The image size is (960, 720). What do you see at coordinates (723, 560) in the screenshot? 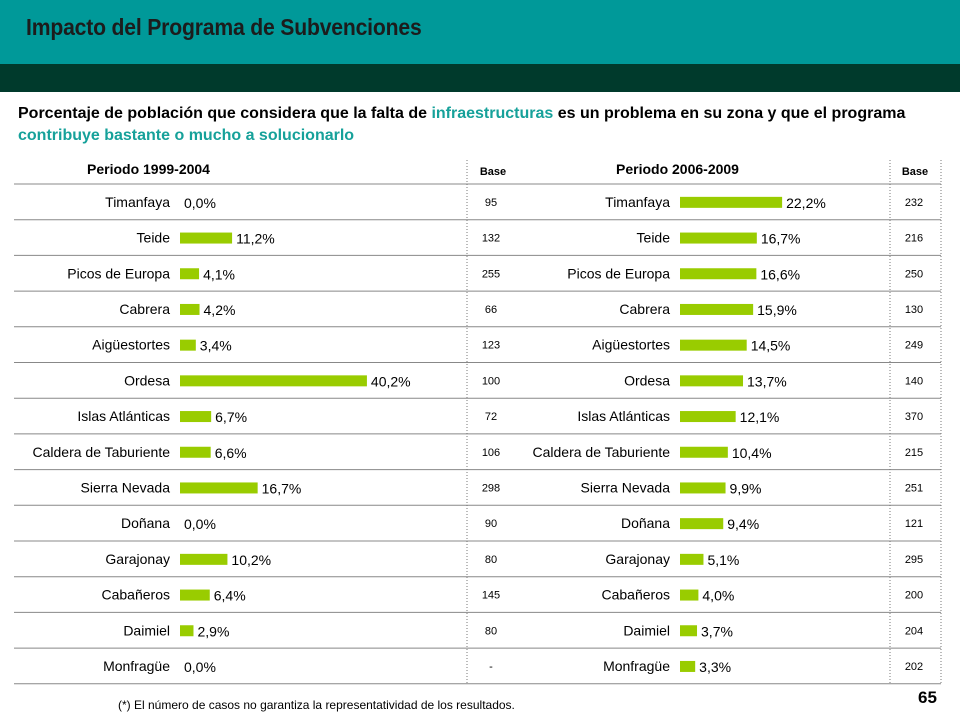
I see `bar-value-label: 5,1%` at bounding box center [723, 560].